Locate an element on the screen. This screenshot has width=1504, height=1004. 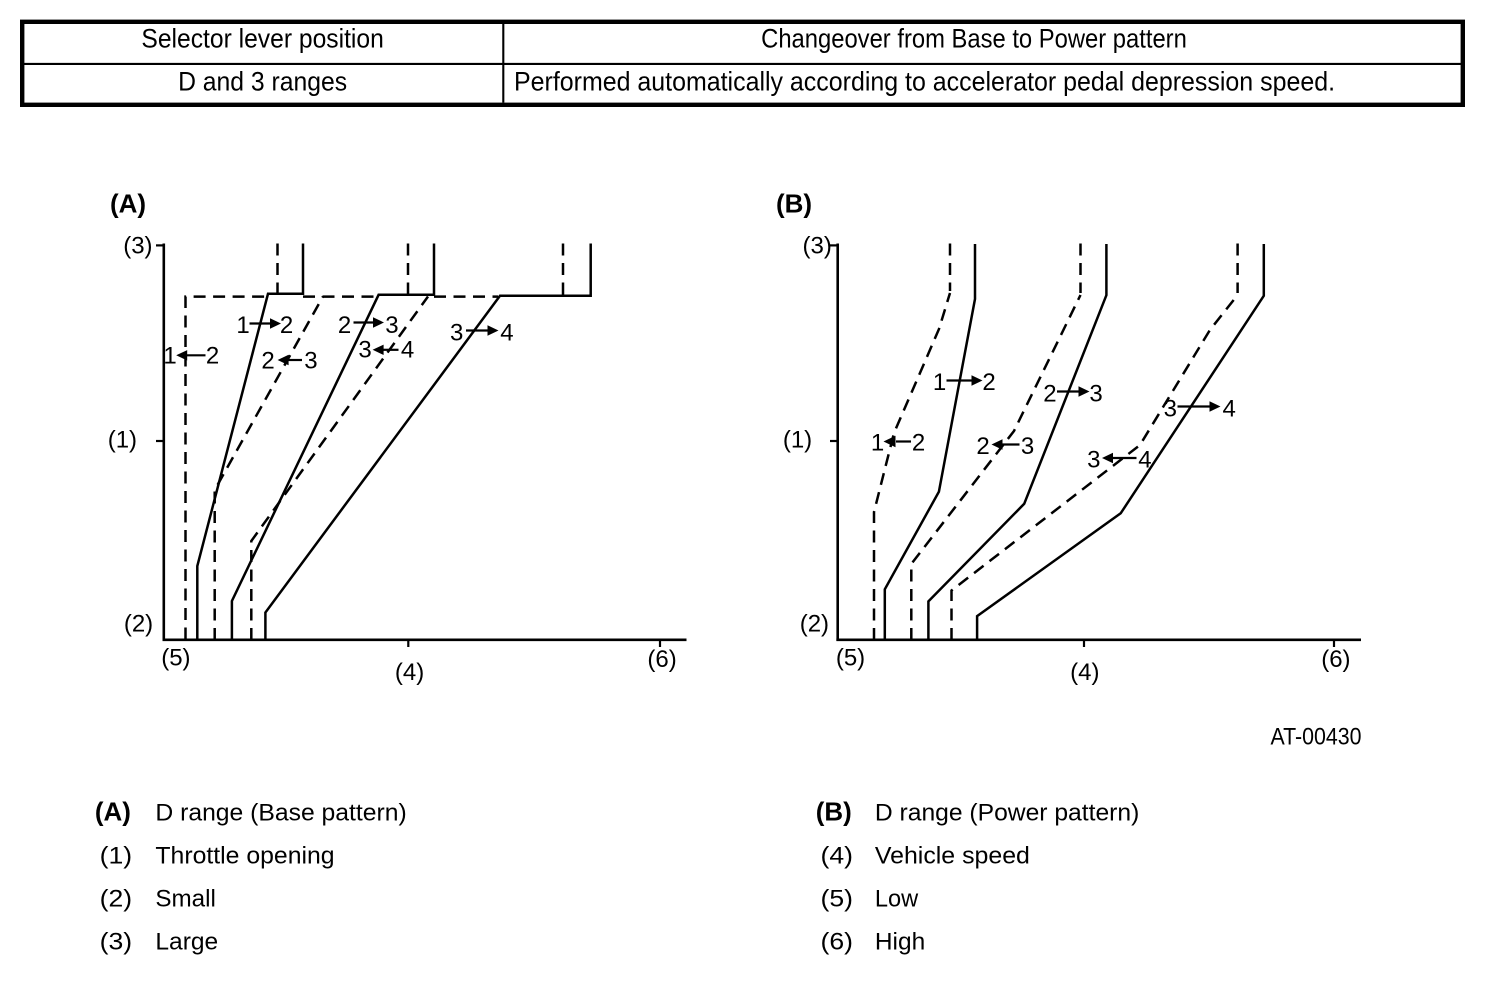
svg-text: Vehicle speed is located at coordinates (952, 856).